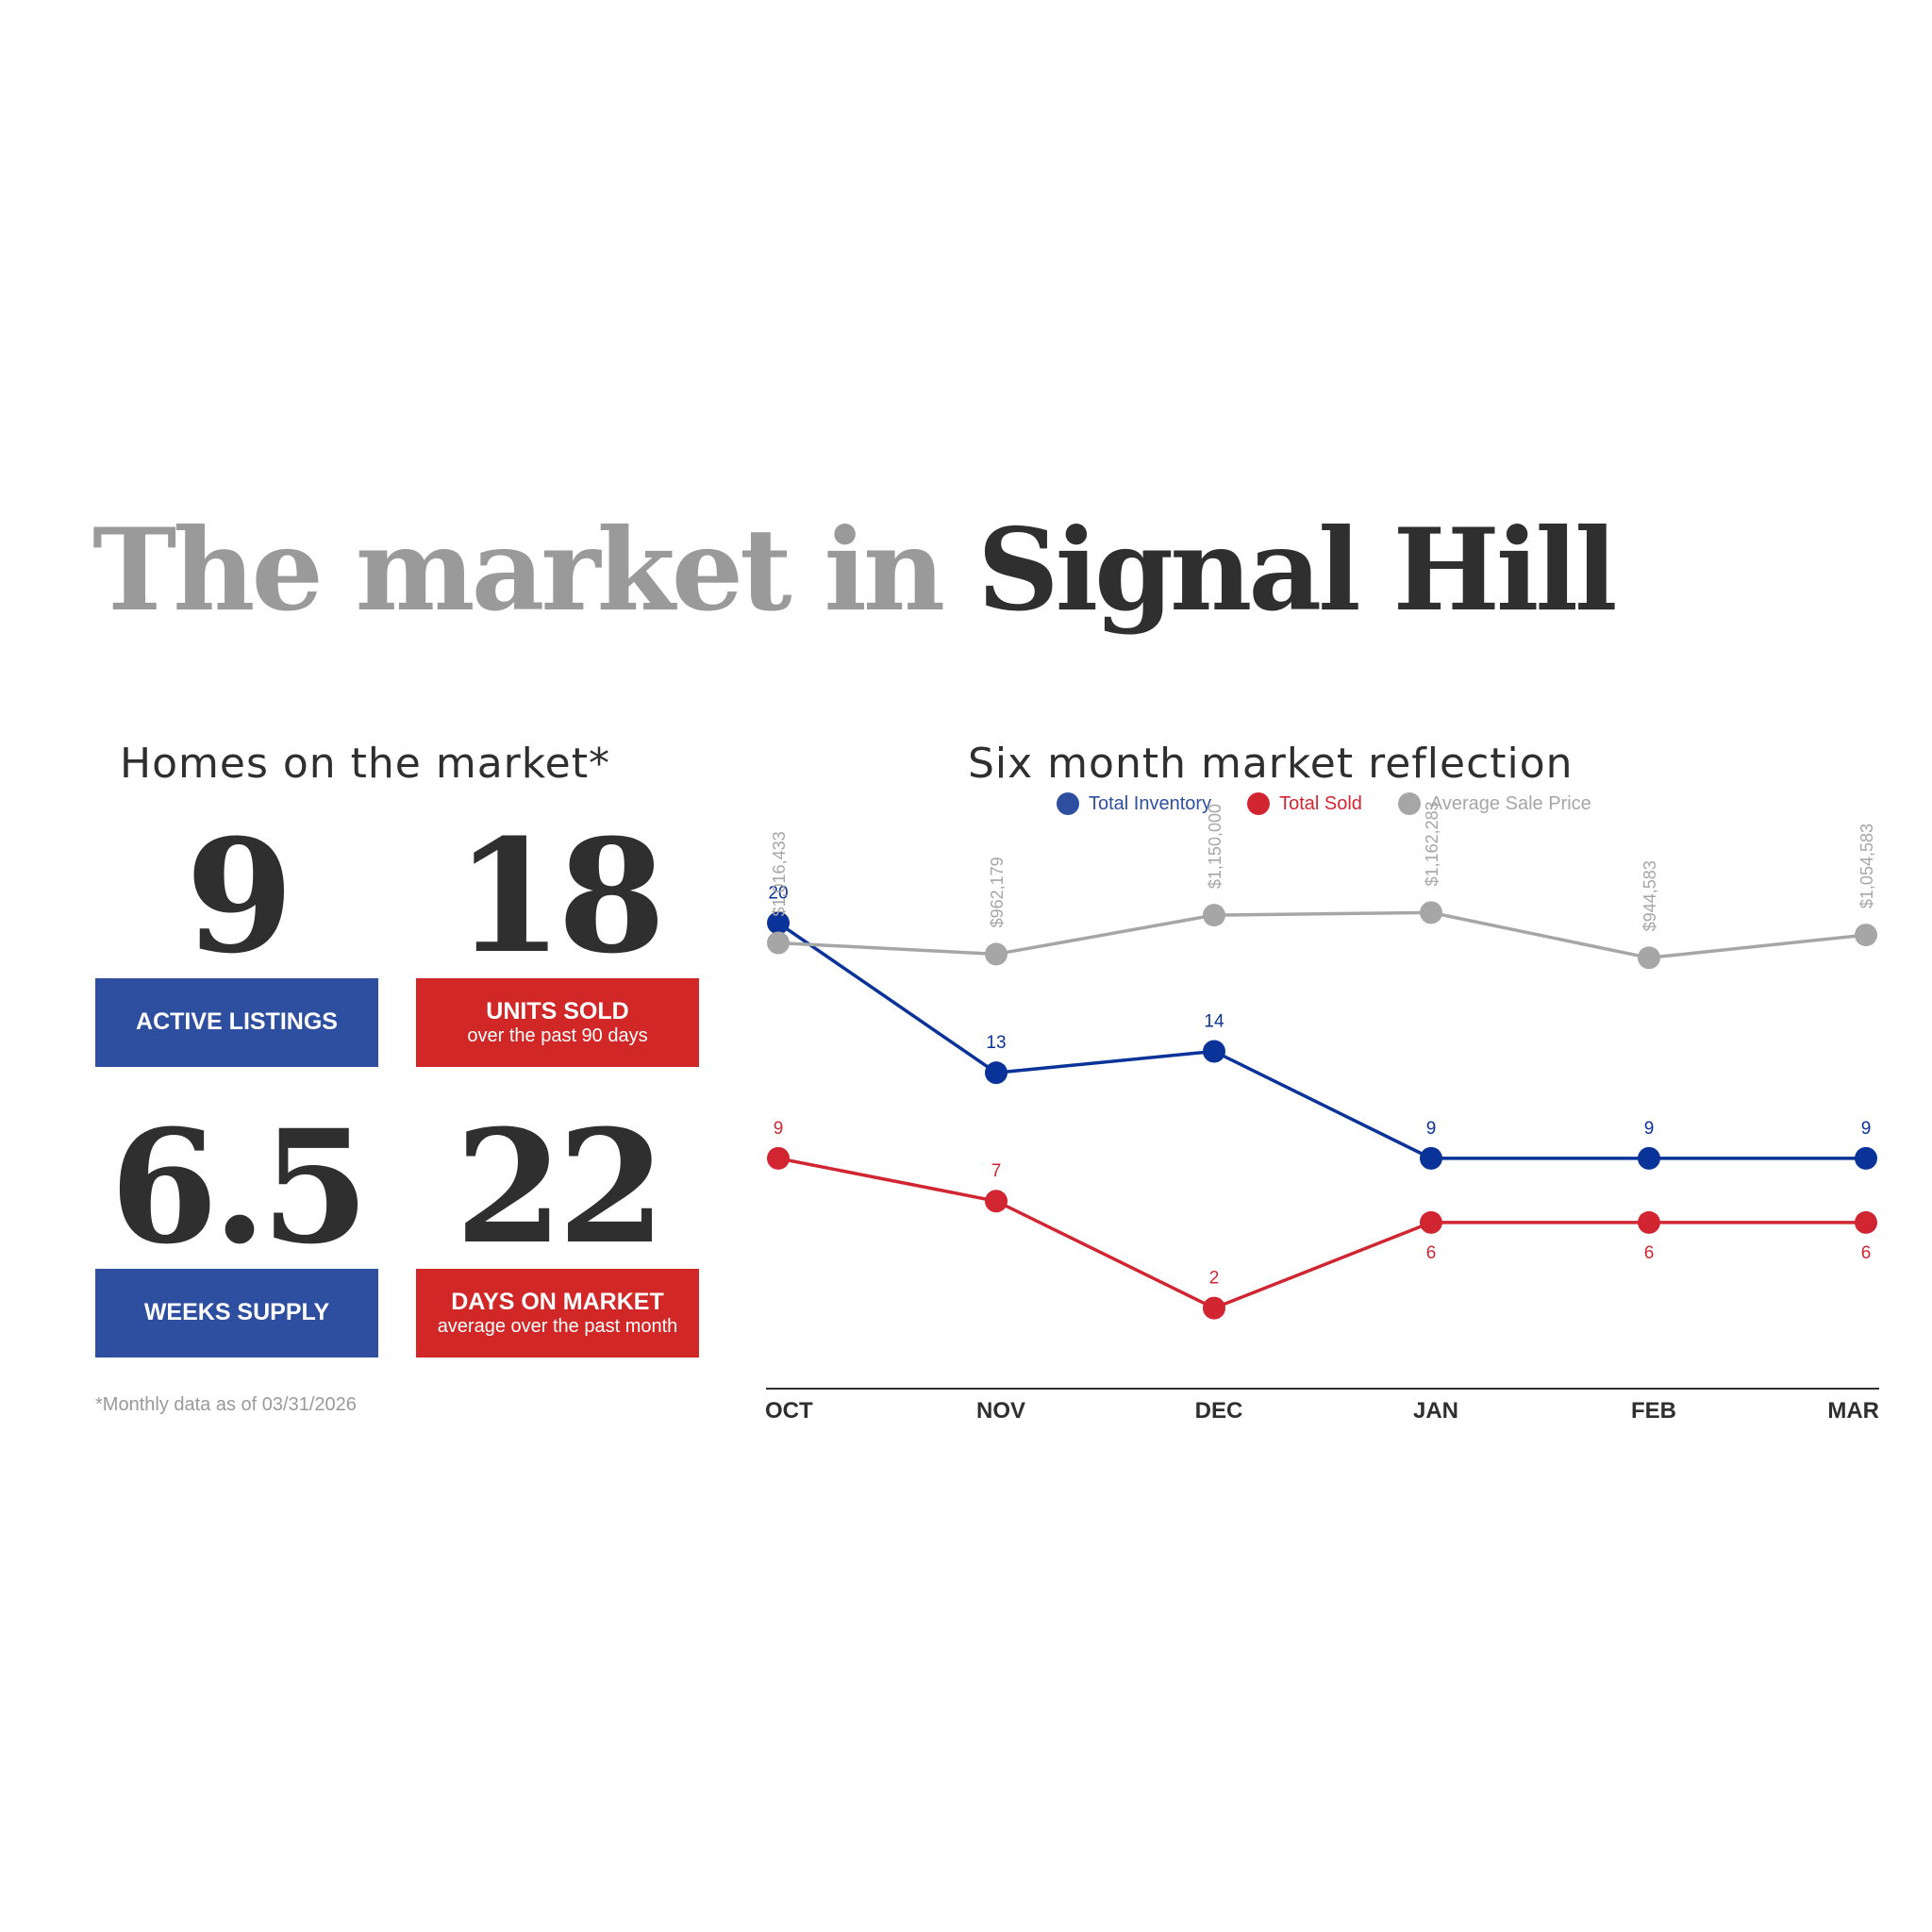  I want to click on average-sale-price-line, so click(1322, 935).